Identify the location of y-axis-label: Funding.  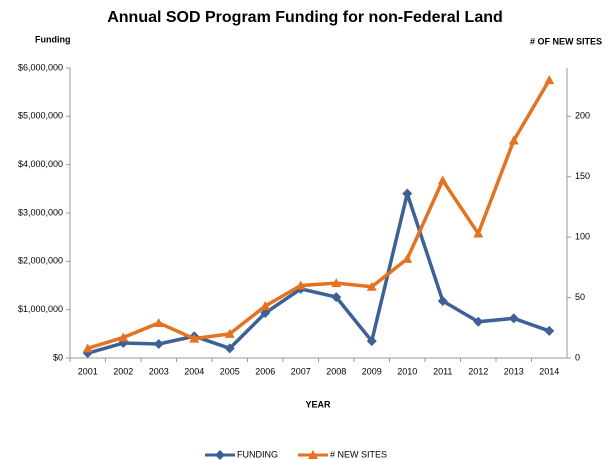
(53, 39).